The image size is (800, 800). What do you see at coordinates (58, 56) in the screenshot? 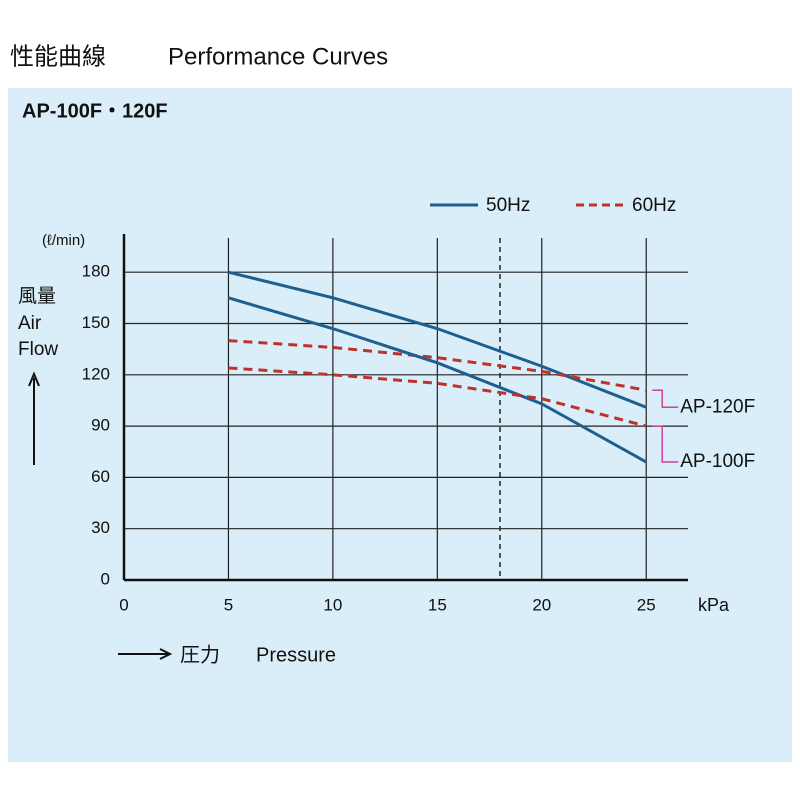
I see `chart-title: 性能曲線` at bounding box center [58, 56].